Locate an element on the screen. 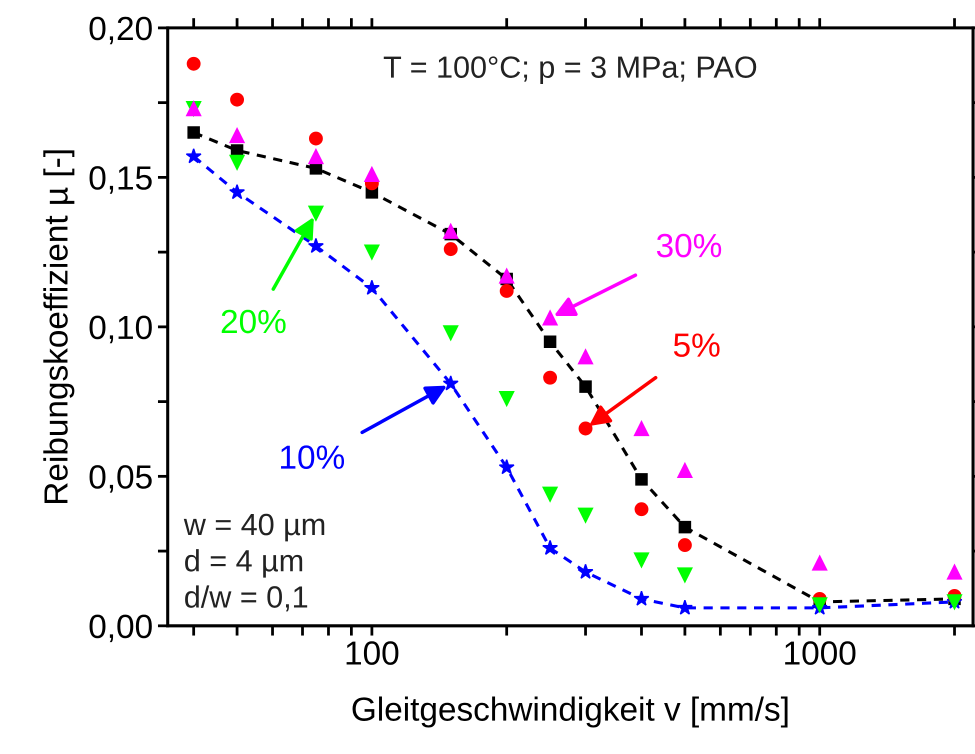  annotation: w = 40 µm d = 4 µm d/w = 0,1 is located at coordinates (254, 563).